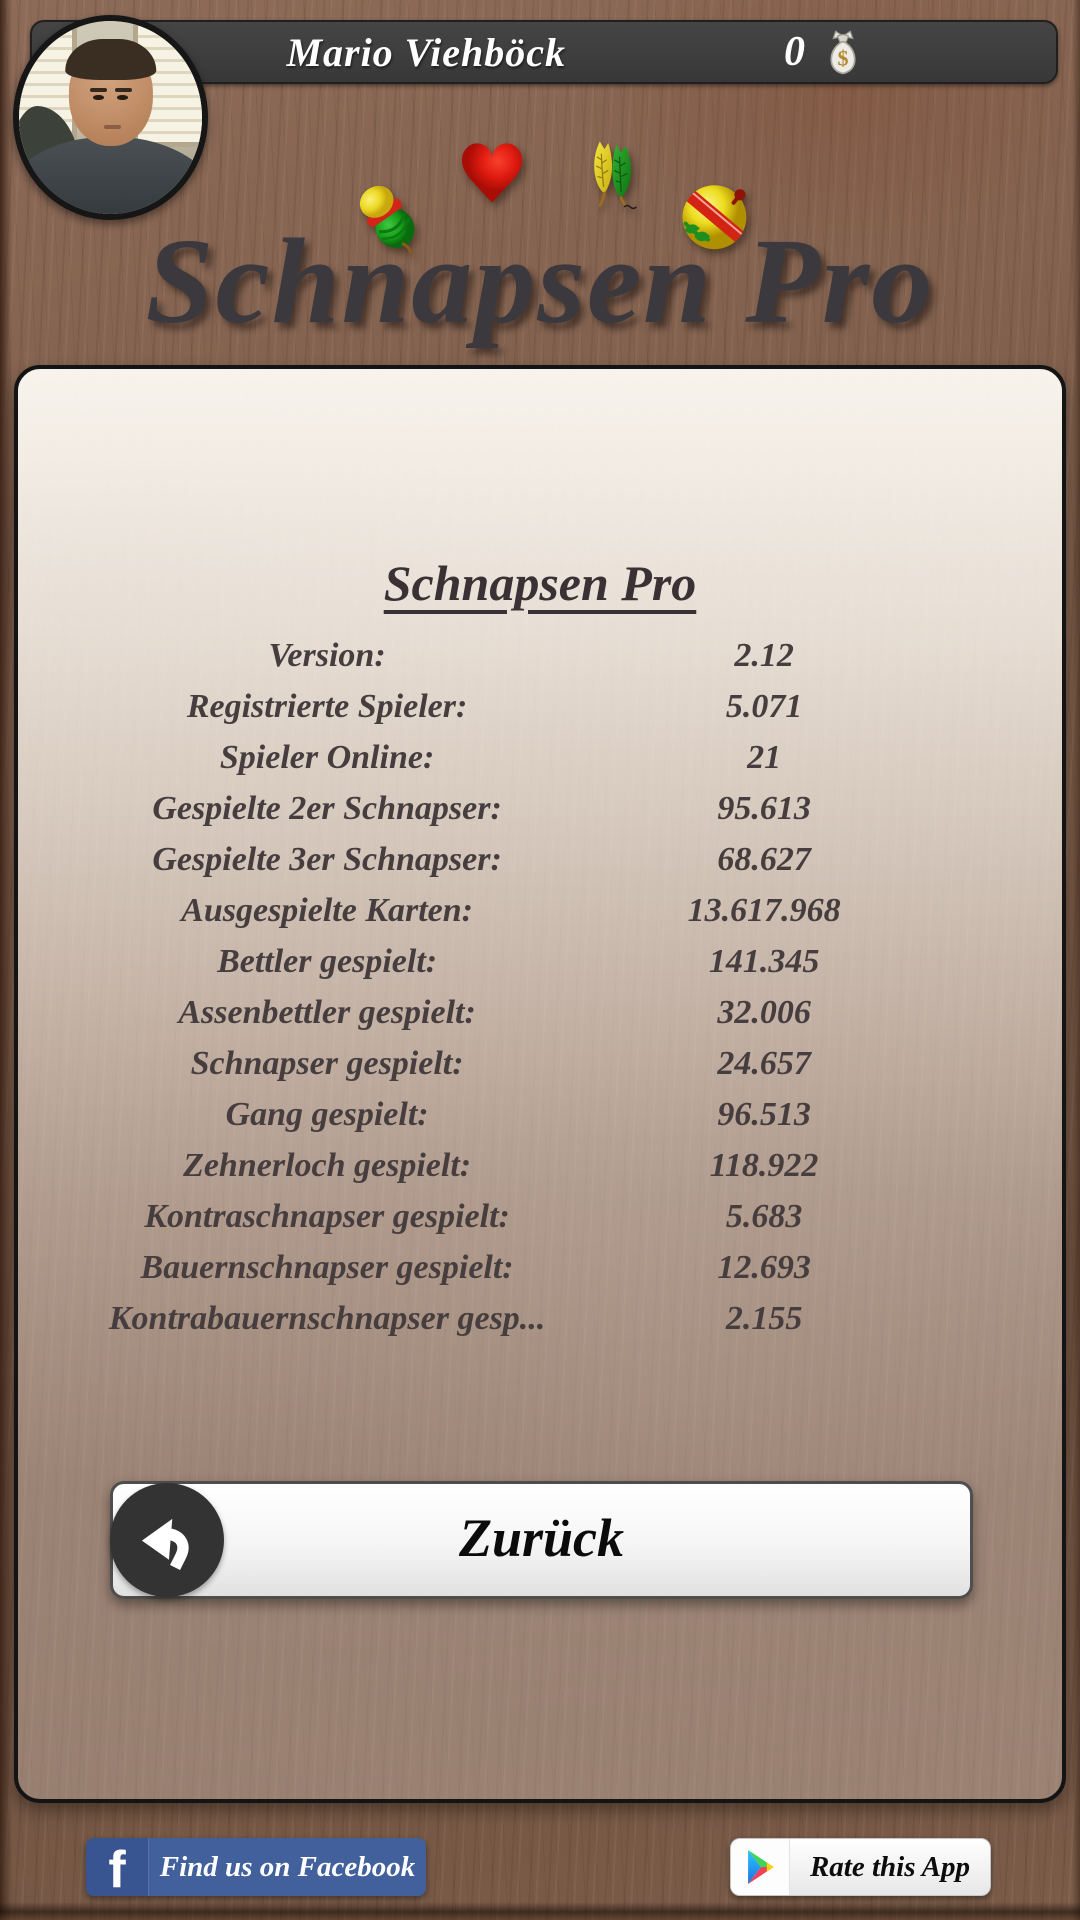 The width and height of the screenshot is (1080, 1920). Describe the element at coordinates (112, 127) in the screenshot. I see `avatar-mouth` at that location.